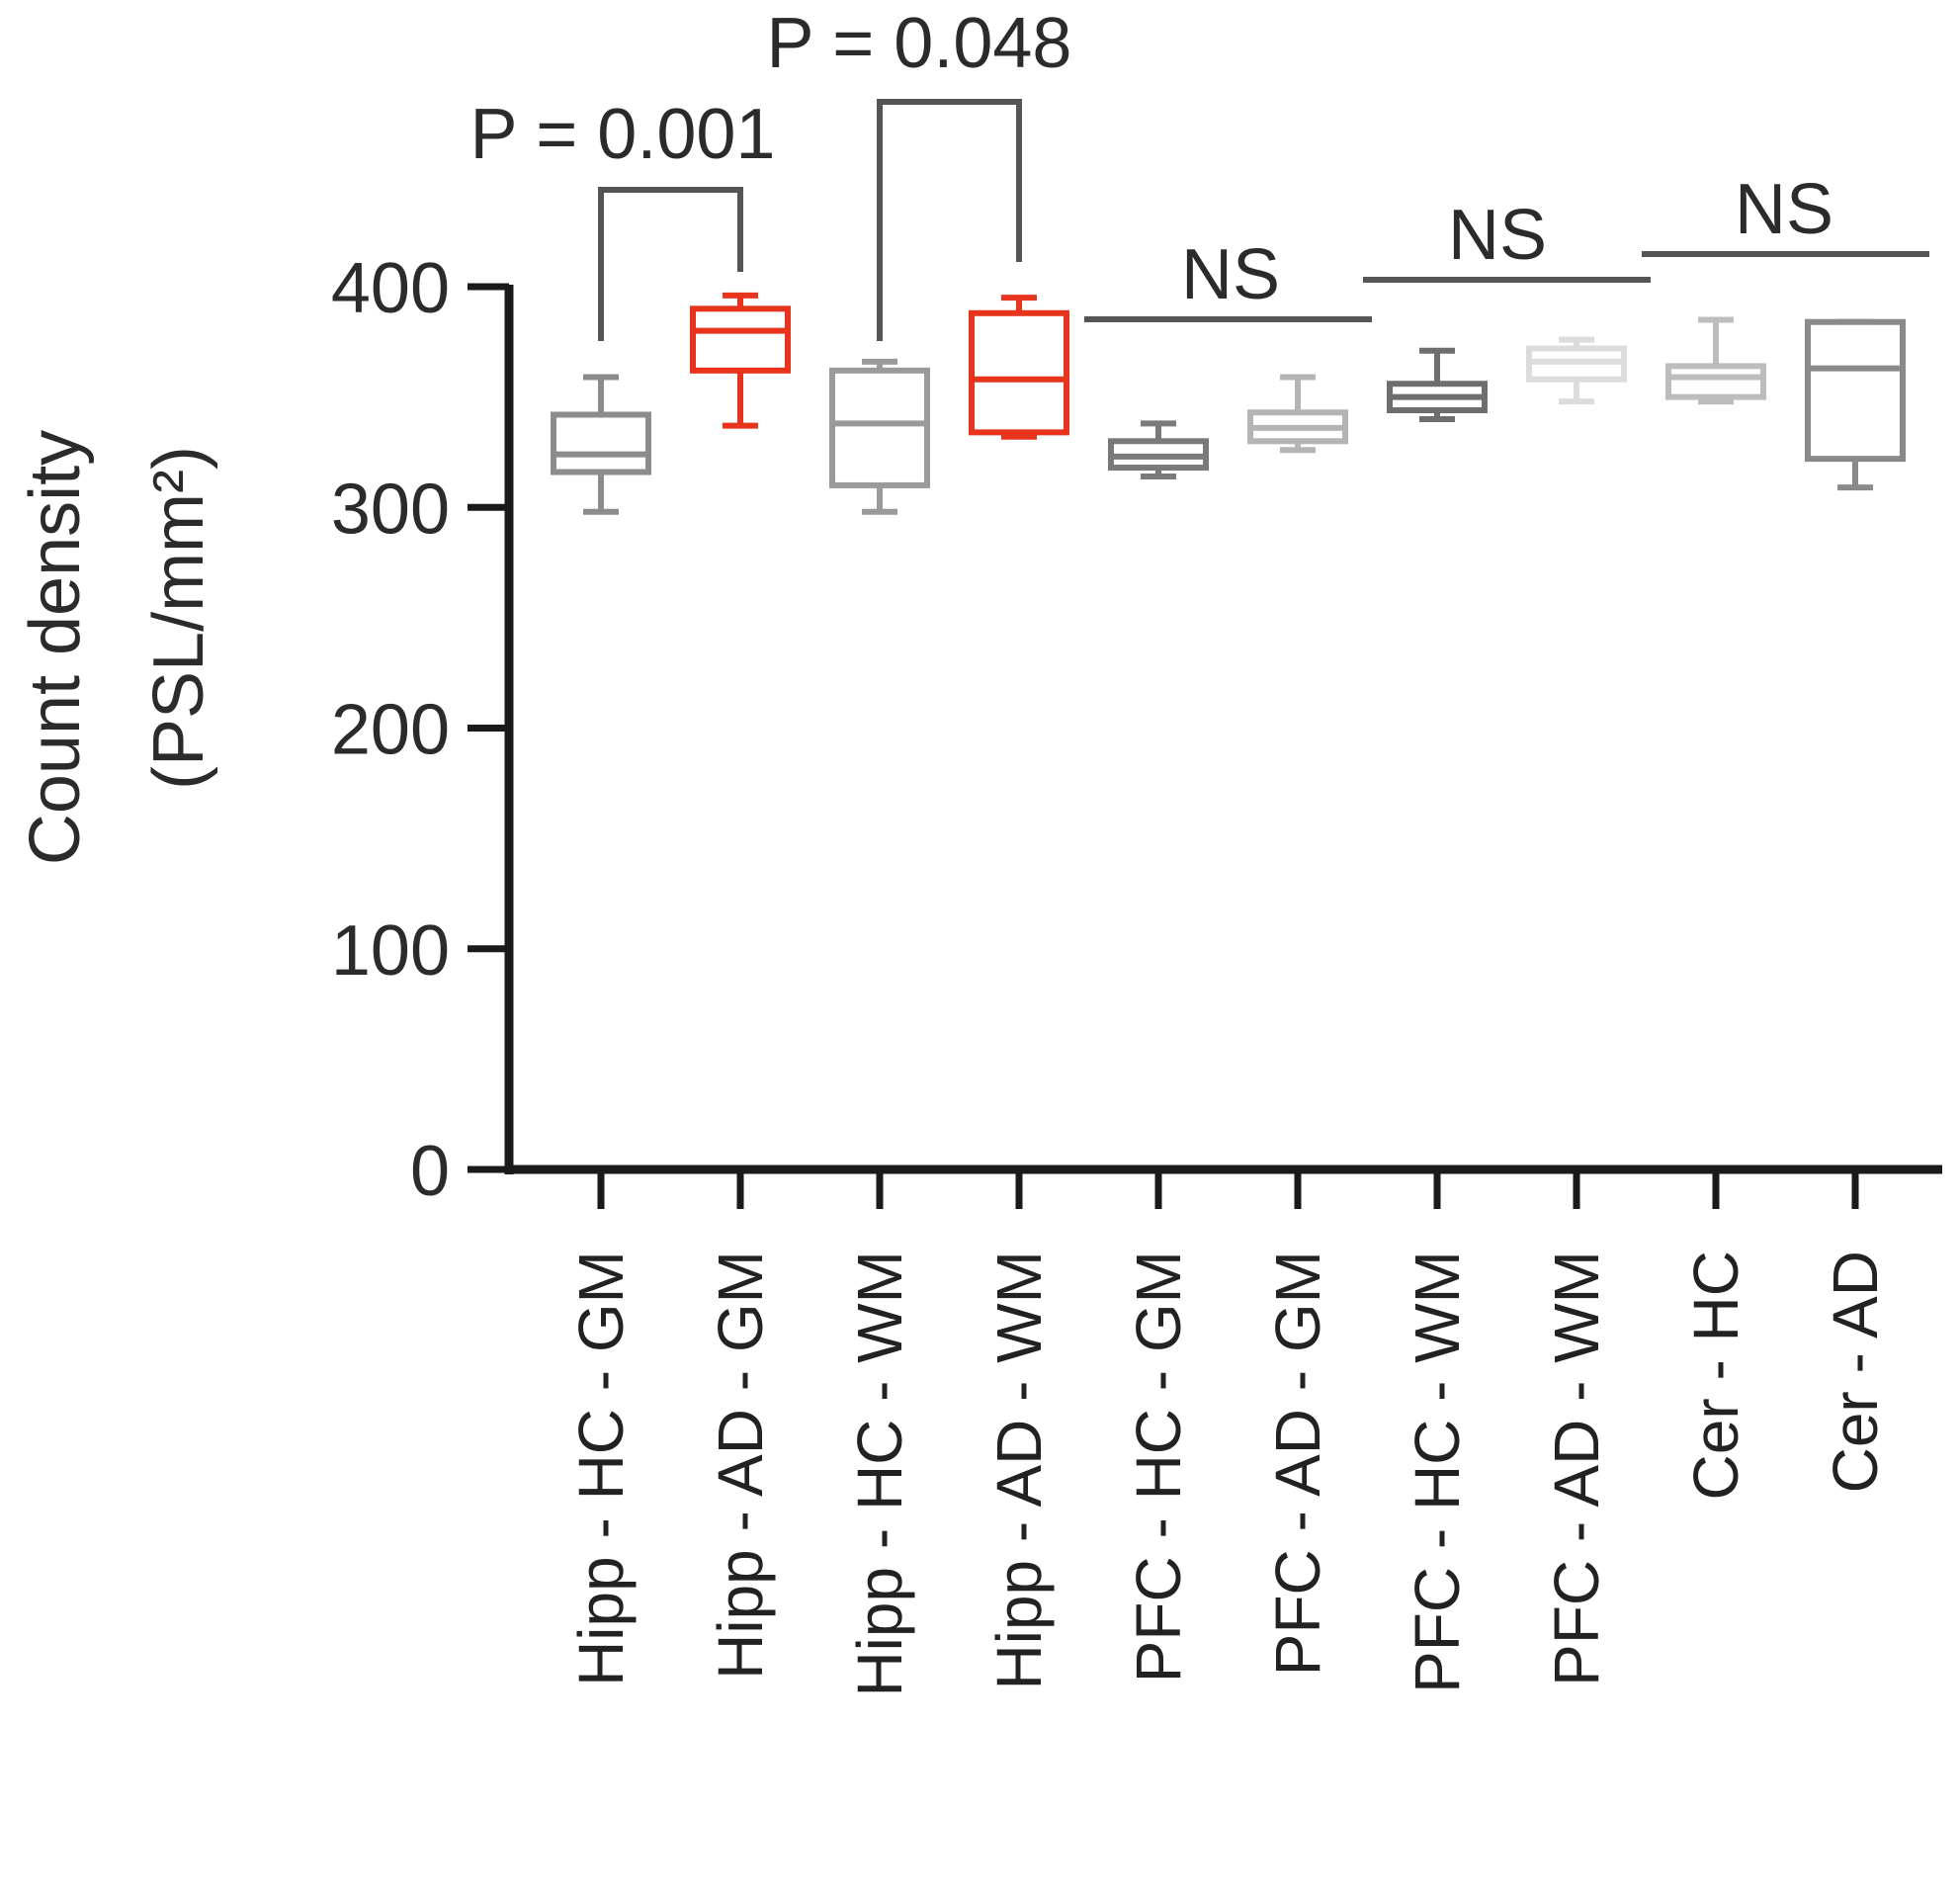  I want to click on y-tick-label: 200, so click(391, 730).